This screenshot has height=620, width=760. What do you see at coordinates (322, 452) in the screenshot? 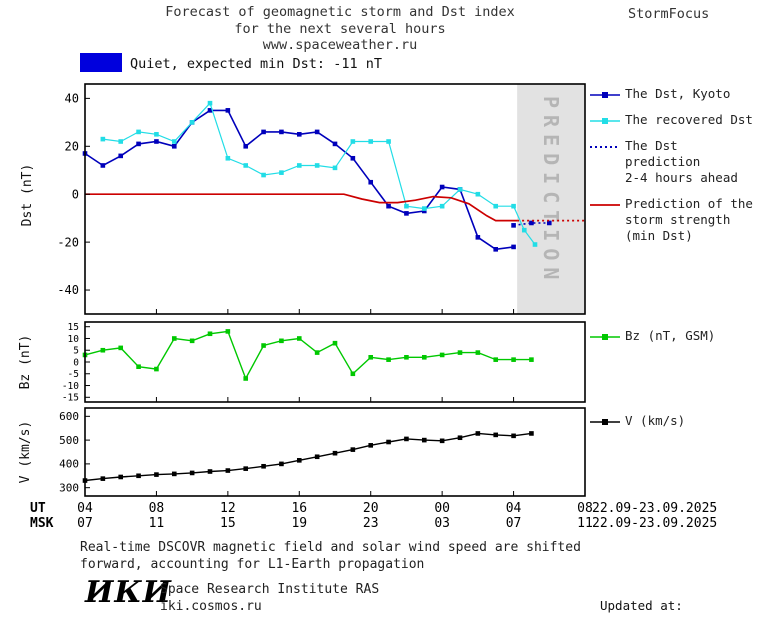
I see `v-chart: 300 400 500 600` at bounding box center [322, 452].